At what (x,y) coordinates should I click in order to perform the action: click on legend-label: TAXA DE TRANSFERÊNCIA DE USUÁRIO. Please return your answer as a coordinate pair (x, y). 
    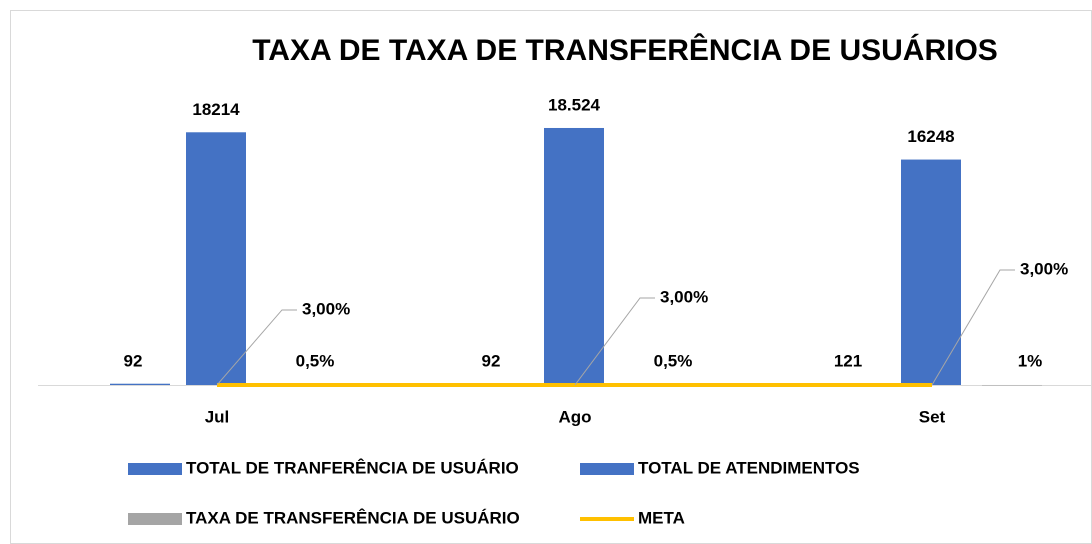
    Looking at the image, I should click on (353, 517).